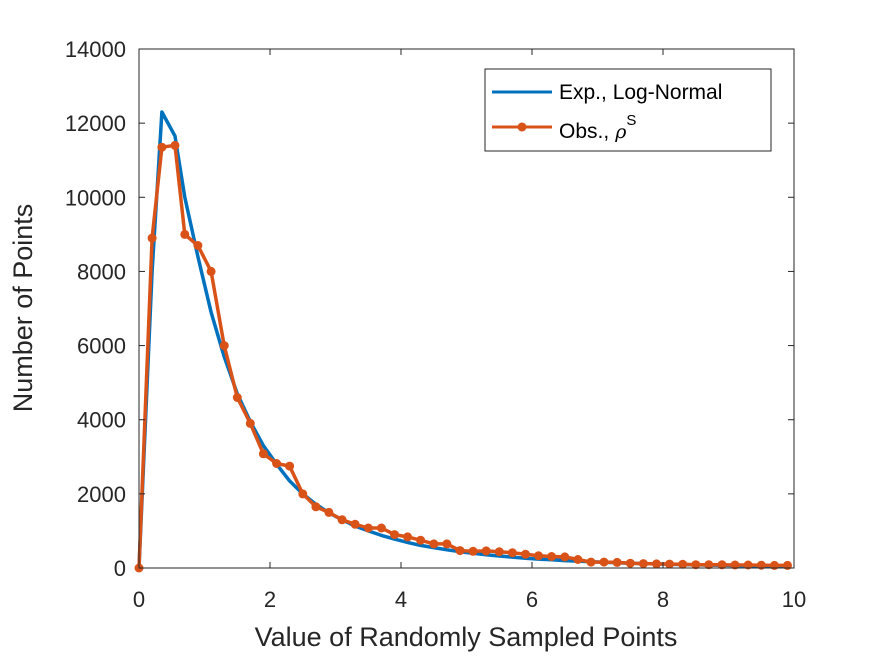  What do you see at coordinates (95, 123) in the screenshot?
I see `y-tick-label: 12000` at bounding box center [95, 123].